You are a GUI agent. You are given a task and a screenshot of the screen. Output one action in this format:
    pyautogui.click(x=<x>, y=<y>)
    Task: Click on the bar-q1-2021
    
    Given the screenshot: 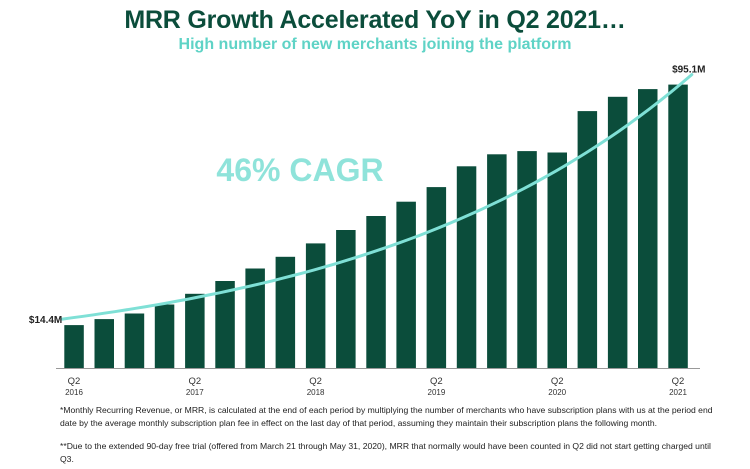 What is the action you would take?
    pyautogui.click(x=648, y=228)
    